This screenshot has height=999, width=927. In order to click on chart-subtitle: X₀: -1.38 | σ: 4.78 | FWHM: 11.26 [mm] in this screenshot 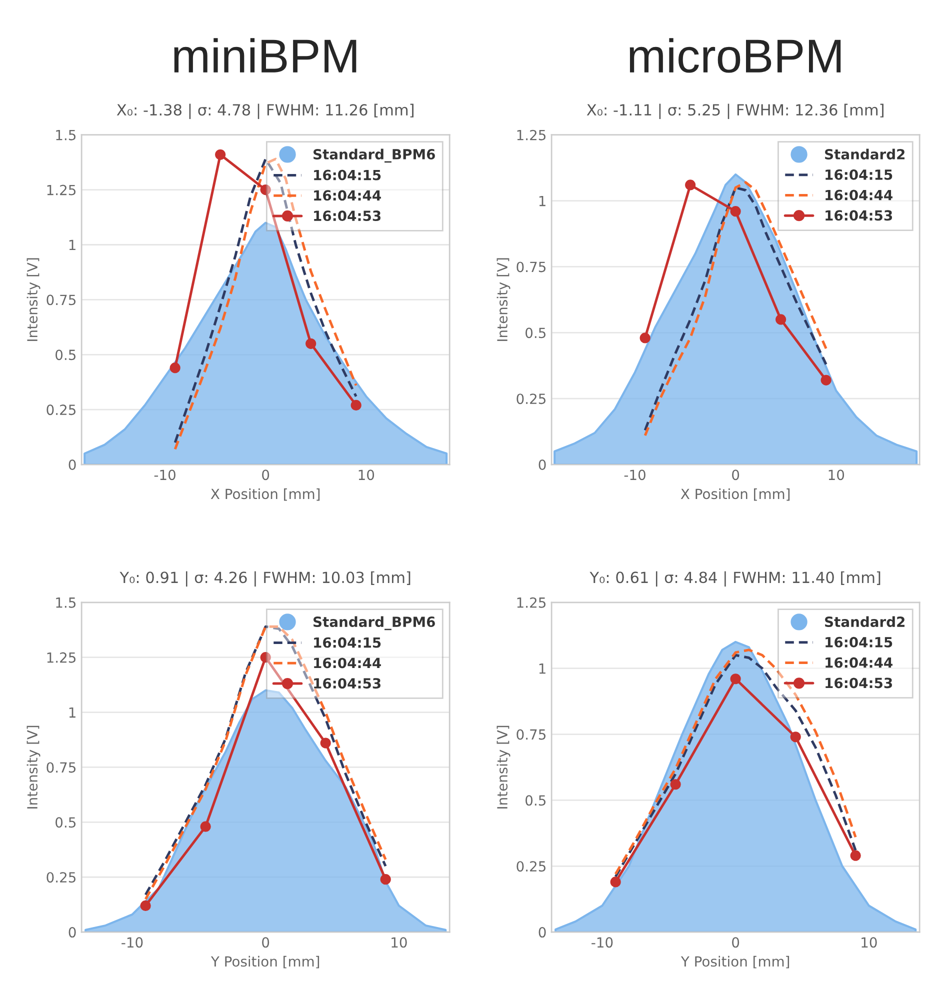, I will do `click(265, 112)`.